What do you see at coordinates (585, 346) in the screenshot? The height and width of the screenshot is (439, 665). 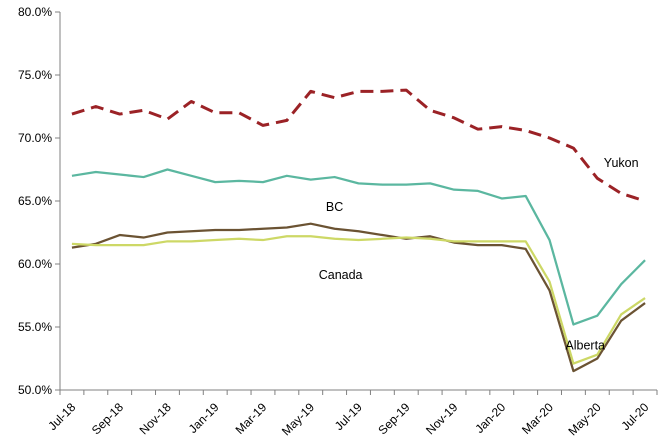 I see `series-label-alberta: Alberta` at bounding box center [585, 346].